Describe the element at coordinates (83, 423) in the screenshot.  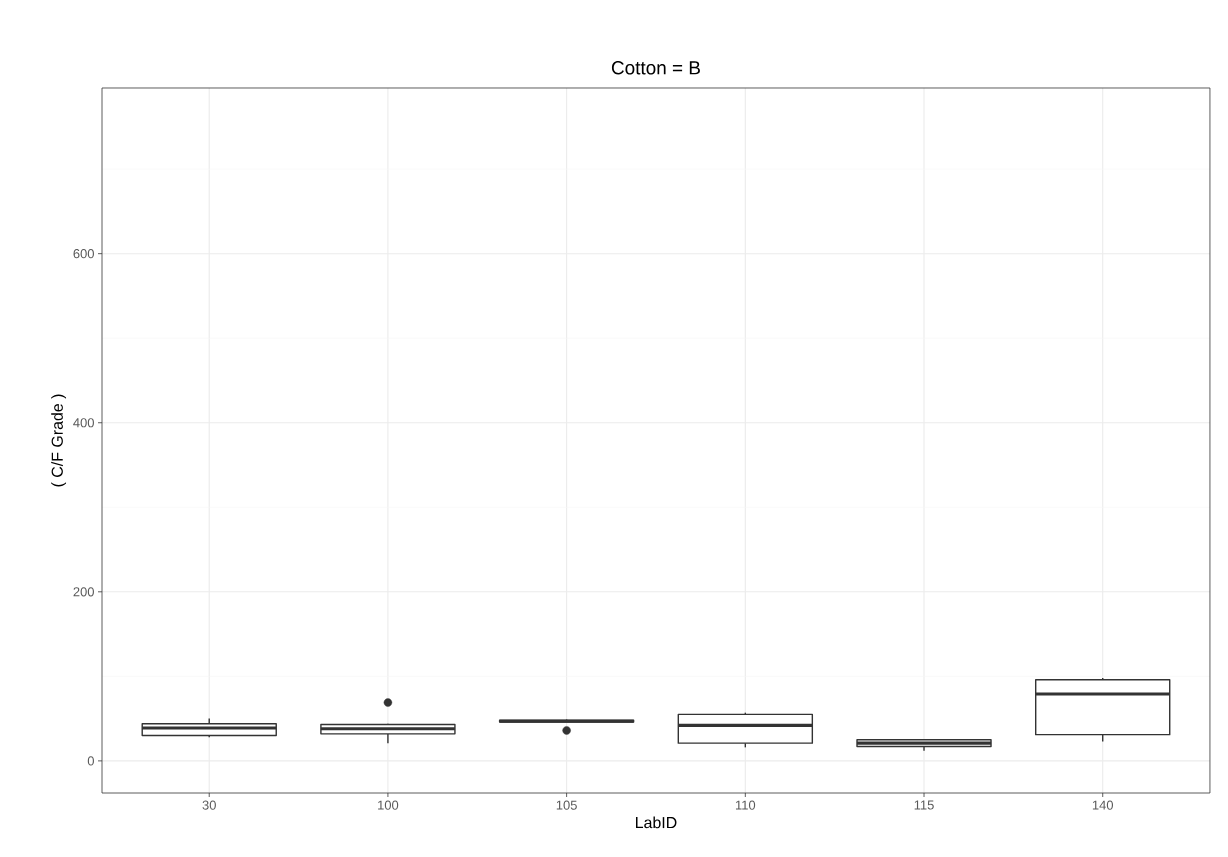
I see `y-tick-label: 400` at that location.